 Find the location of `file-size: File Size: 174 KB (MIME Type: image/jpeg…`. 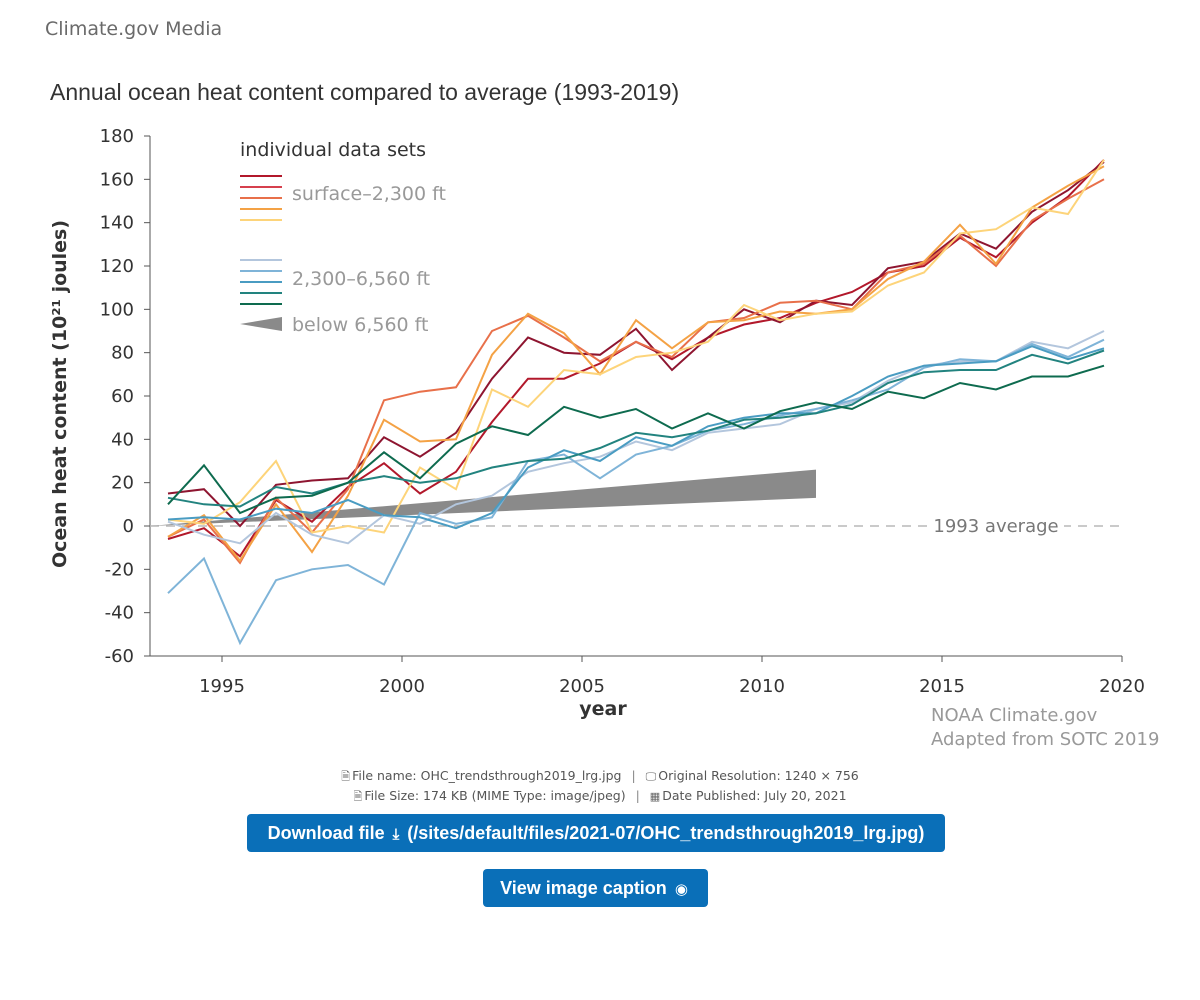

file-size: File Size: 174 KB (MIME Type: image/jpeg… is located at coordinates (495, 795).